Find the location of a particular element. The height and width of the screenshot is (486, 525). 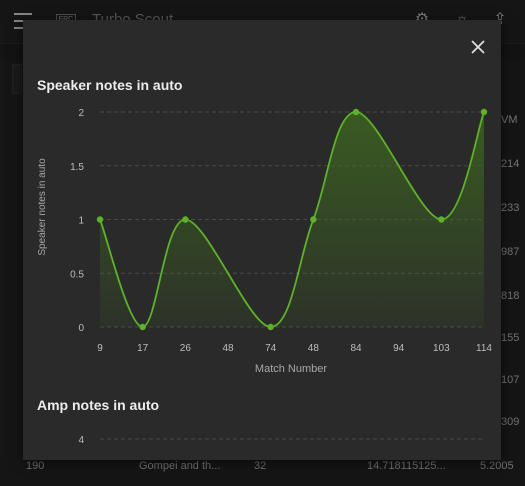

y-tick-label: 0.5 is located at coordinates (77, 274).